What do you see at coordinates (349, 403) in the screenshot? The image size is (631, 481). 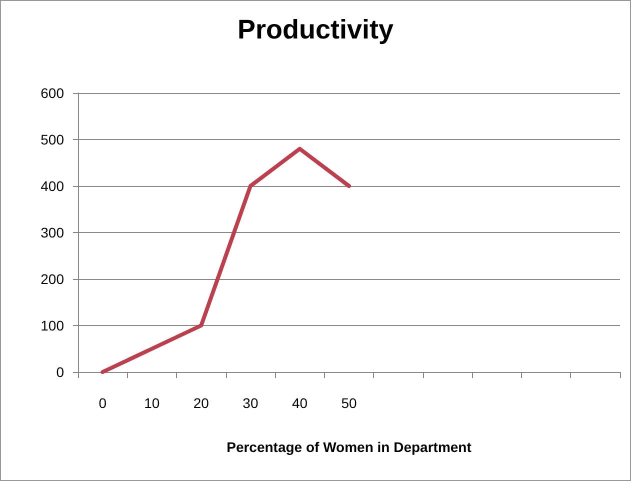 I see `x-tick-label: 50` at bounding box center [349, 403].